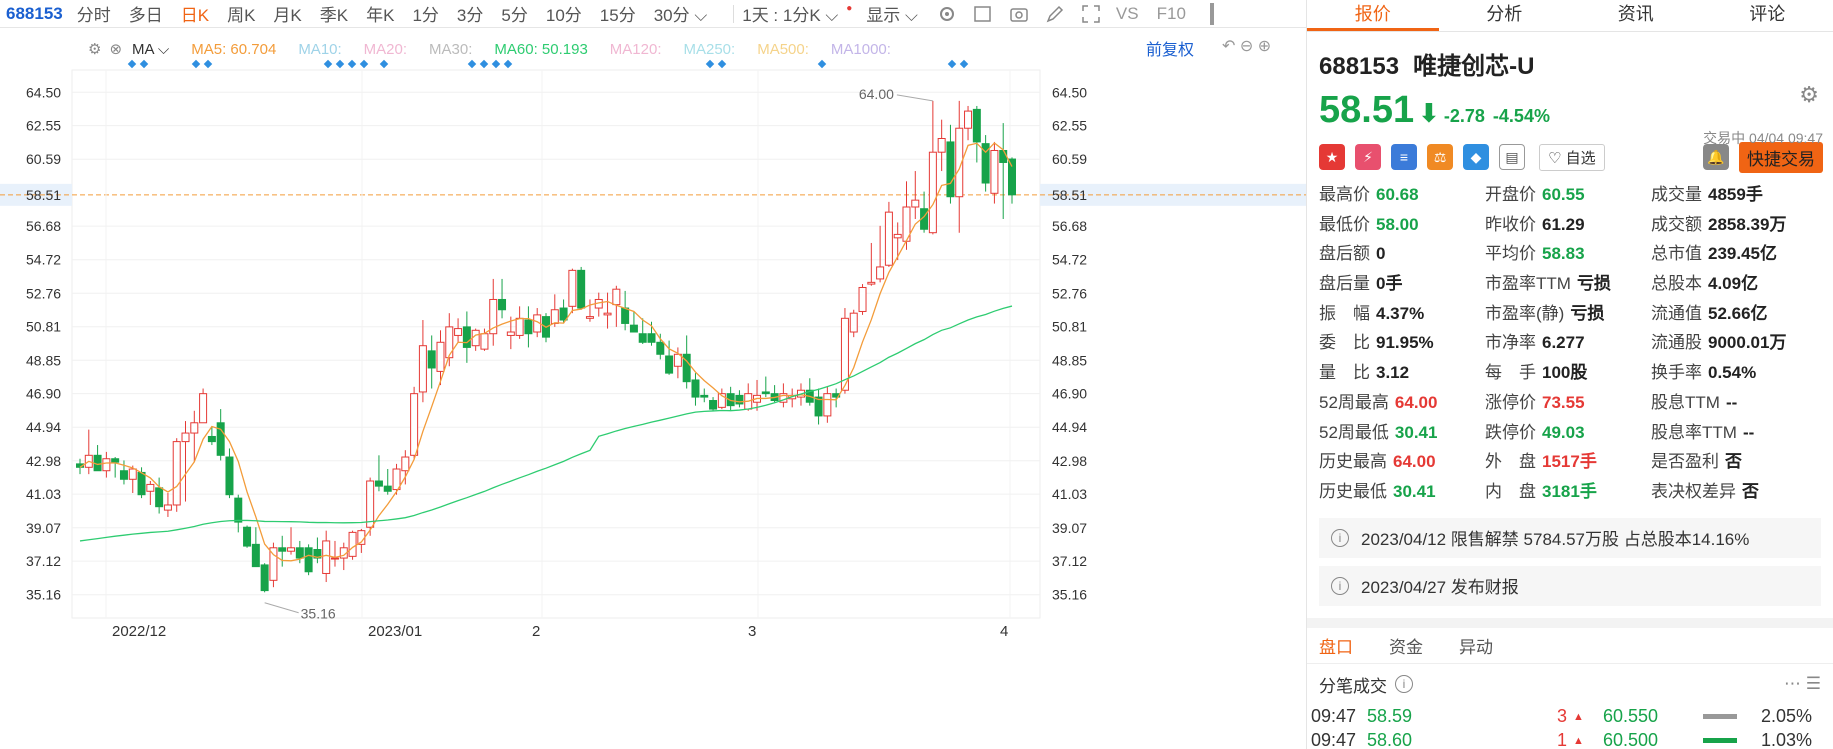 This screenshot has height=749, width=1833. What do you see at coordinates (876, 94) in the screenshot?
I see `high-label: 64.00` at bounding box center [876, 94].